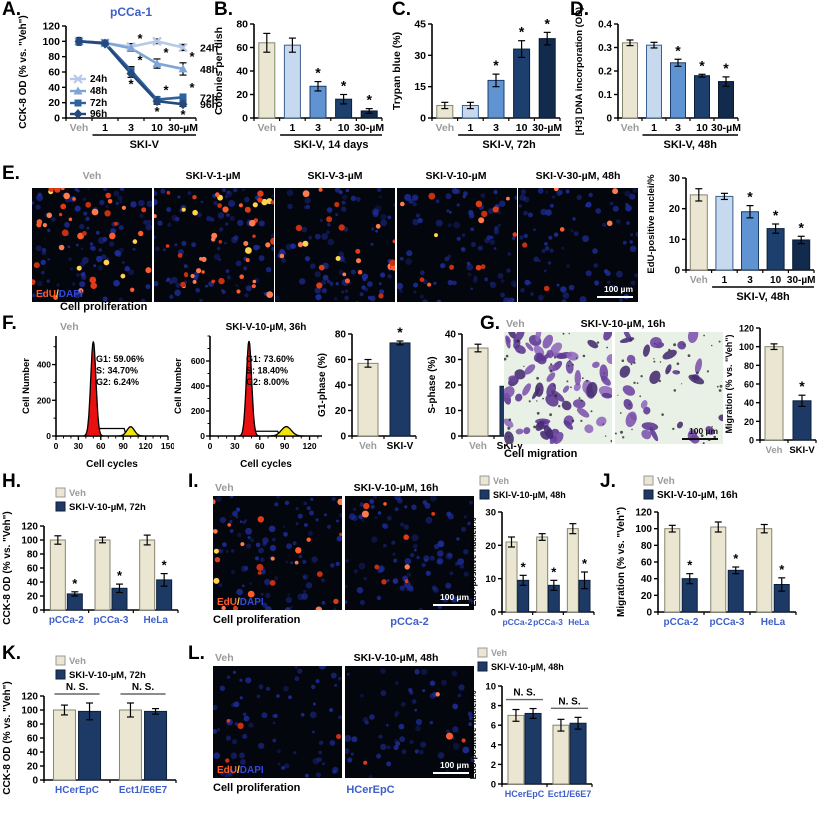  I want to click on svg-text: 72h, so click(209, 98).